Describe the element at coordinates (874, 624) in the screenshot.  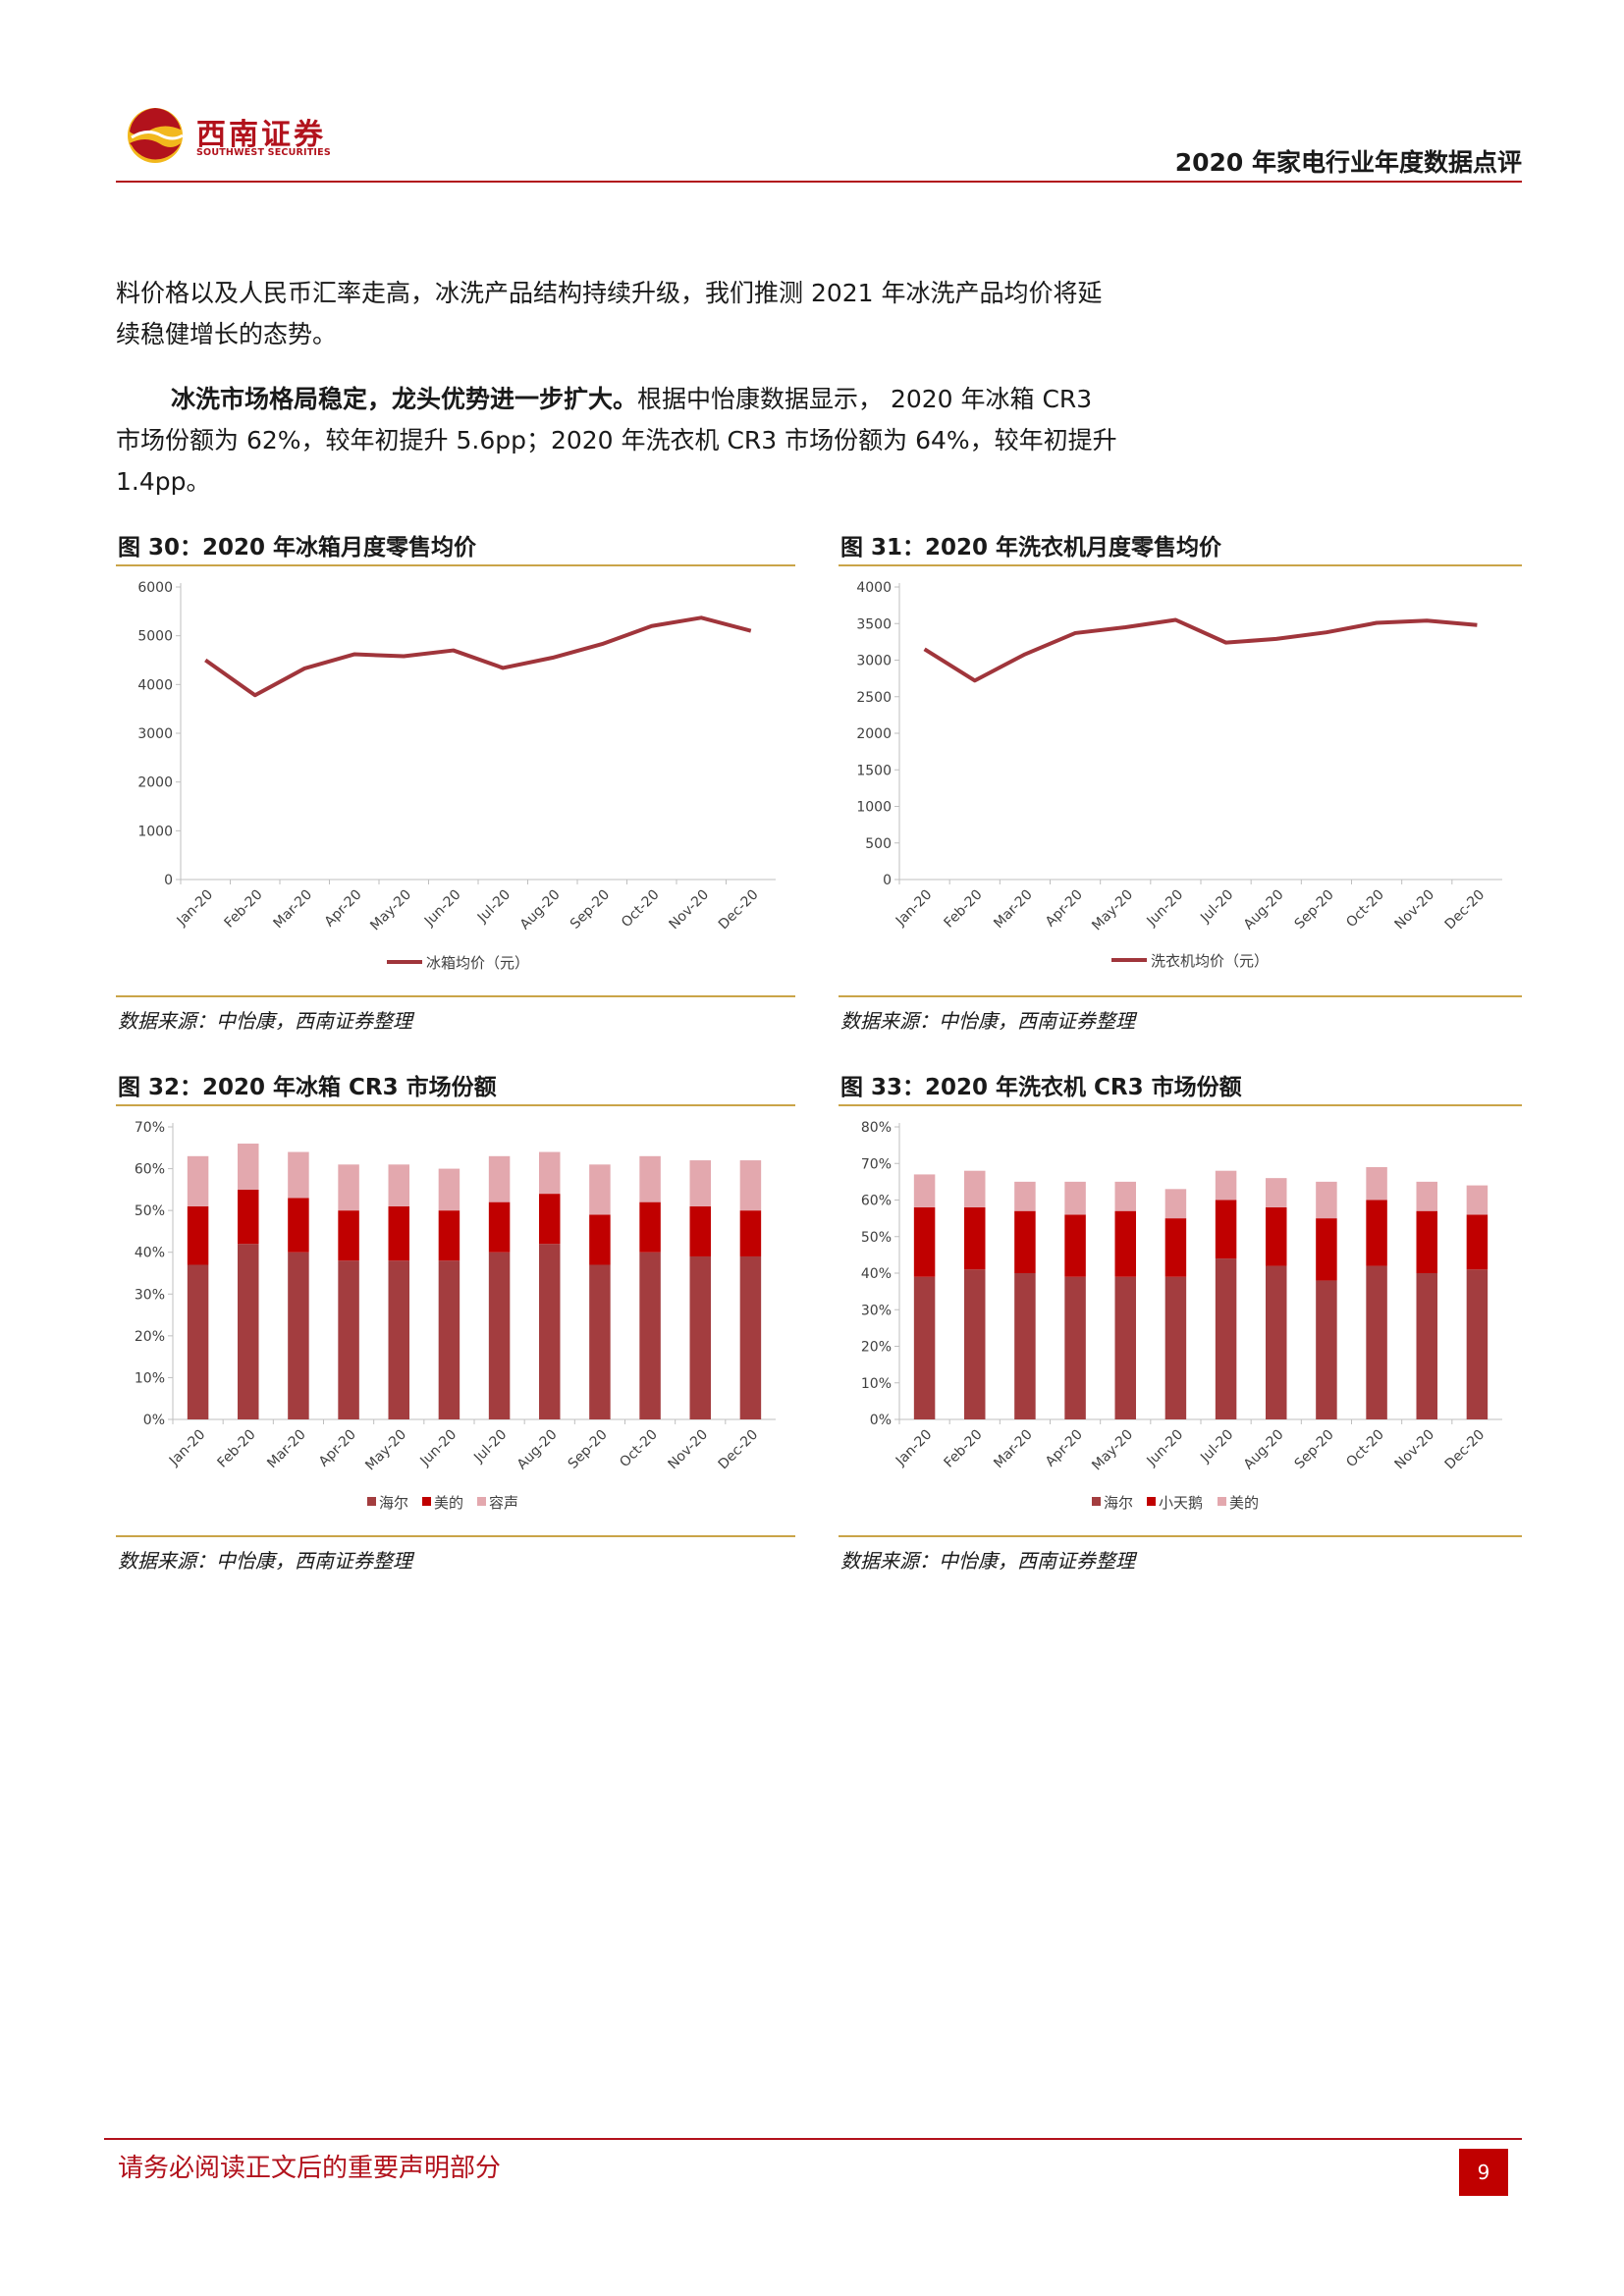
I see `y-tick-label: 3500` at that location.